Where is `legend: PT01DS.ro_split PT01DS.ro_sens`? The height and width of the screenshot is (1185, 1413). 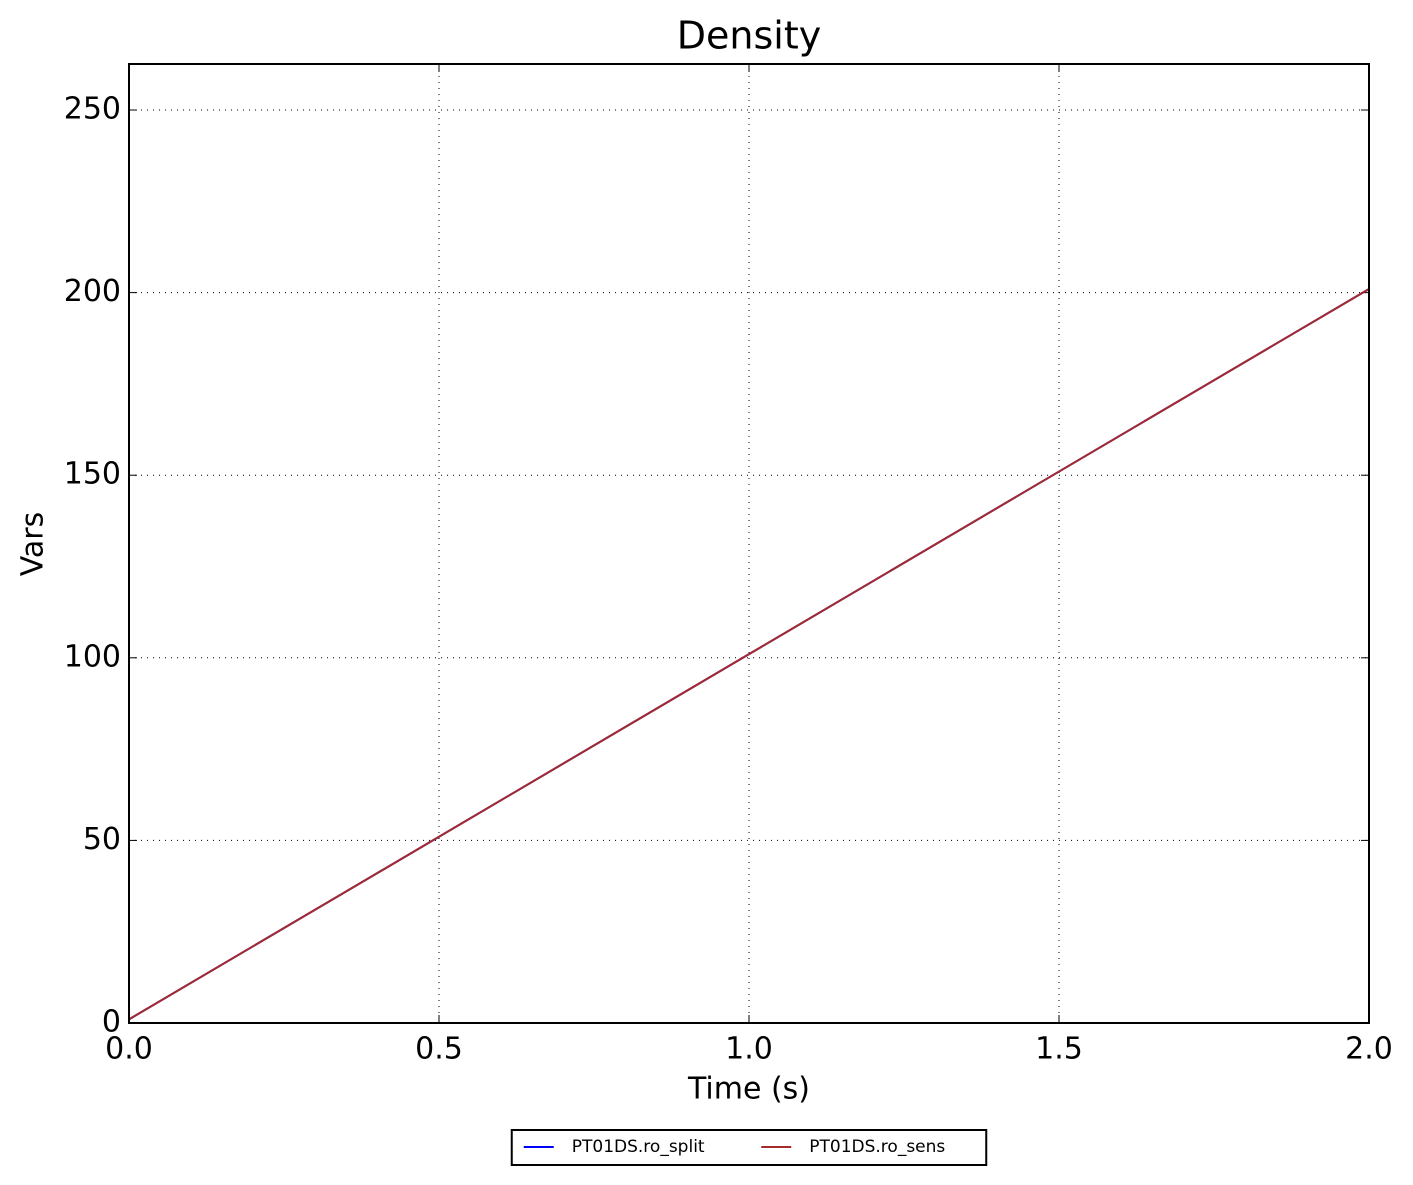
legend: PT01DS.ro_split PT01DS.ro_sens is located at coordinates (749, 1147).